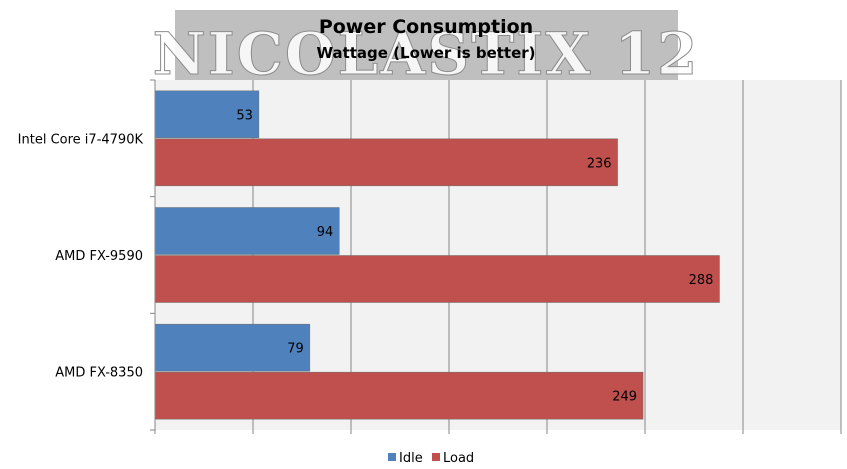  I want to click on chart-subtitle: Wattage (Lower is better), so click(425, 53).